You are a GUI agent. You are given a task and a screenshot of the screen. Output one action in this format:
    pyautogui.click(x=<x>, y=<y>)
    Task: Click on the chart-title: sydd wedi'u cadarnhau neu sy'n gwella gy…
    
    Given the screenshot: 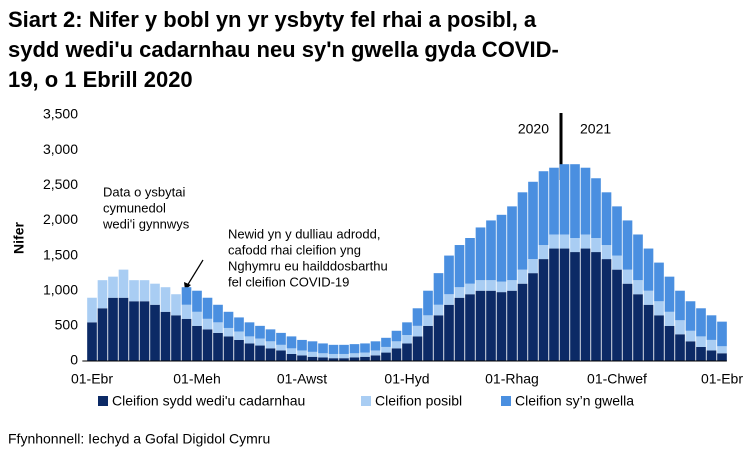 What is the action you would take?
    pyautogui.click(x=283, y=49)
    